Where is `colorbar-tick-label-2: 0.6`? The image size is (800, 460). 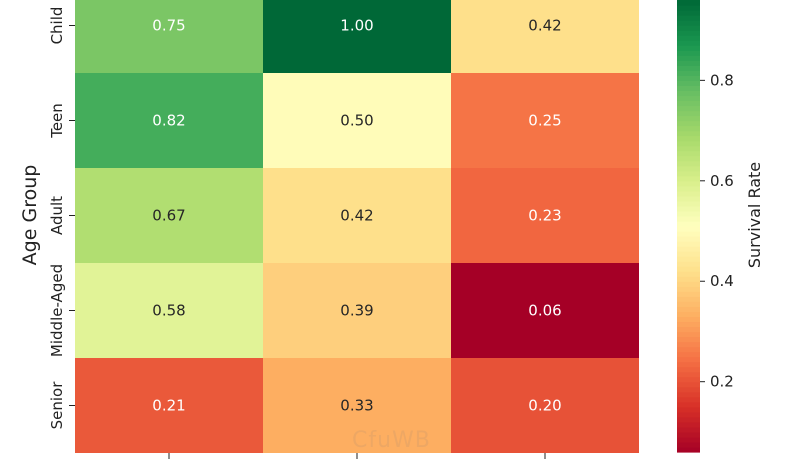 colorbar-tick-label-2: 0.6 is located at coordinates (722, 181).